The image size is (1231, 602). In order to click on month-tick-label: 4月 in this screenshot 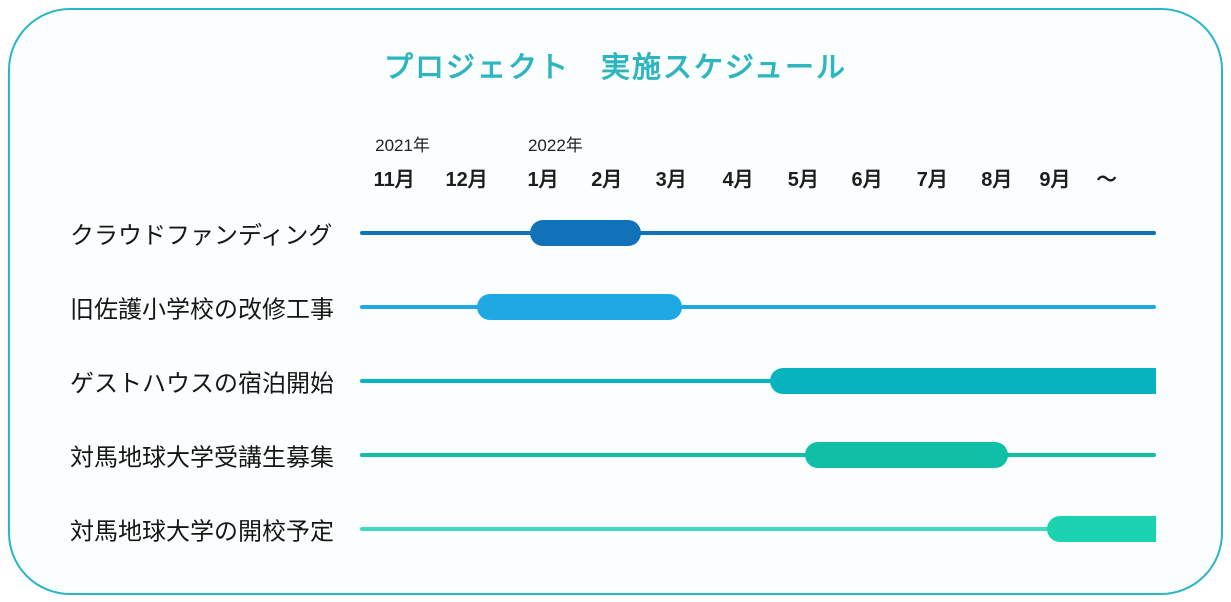, I will do `click(738, 180)`.